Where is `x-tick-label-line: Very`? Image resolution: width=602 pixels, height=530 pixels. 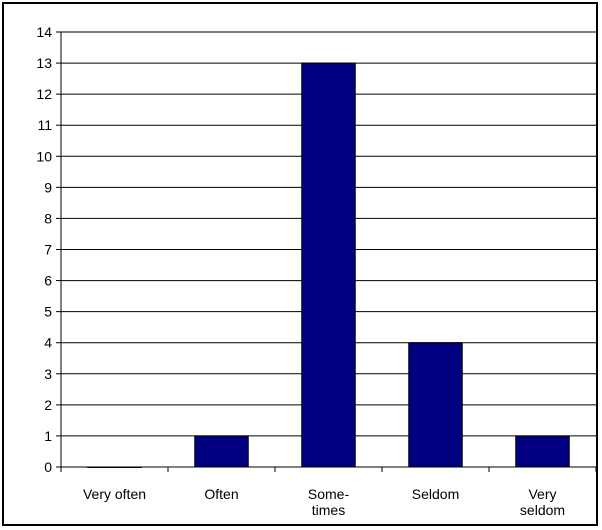 x-tick-label-line: Very is located at coordinates (542, 494).